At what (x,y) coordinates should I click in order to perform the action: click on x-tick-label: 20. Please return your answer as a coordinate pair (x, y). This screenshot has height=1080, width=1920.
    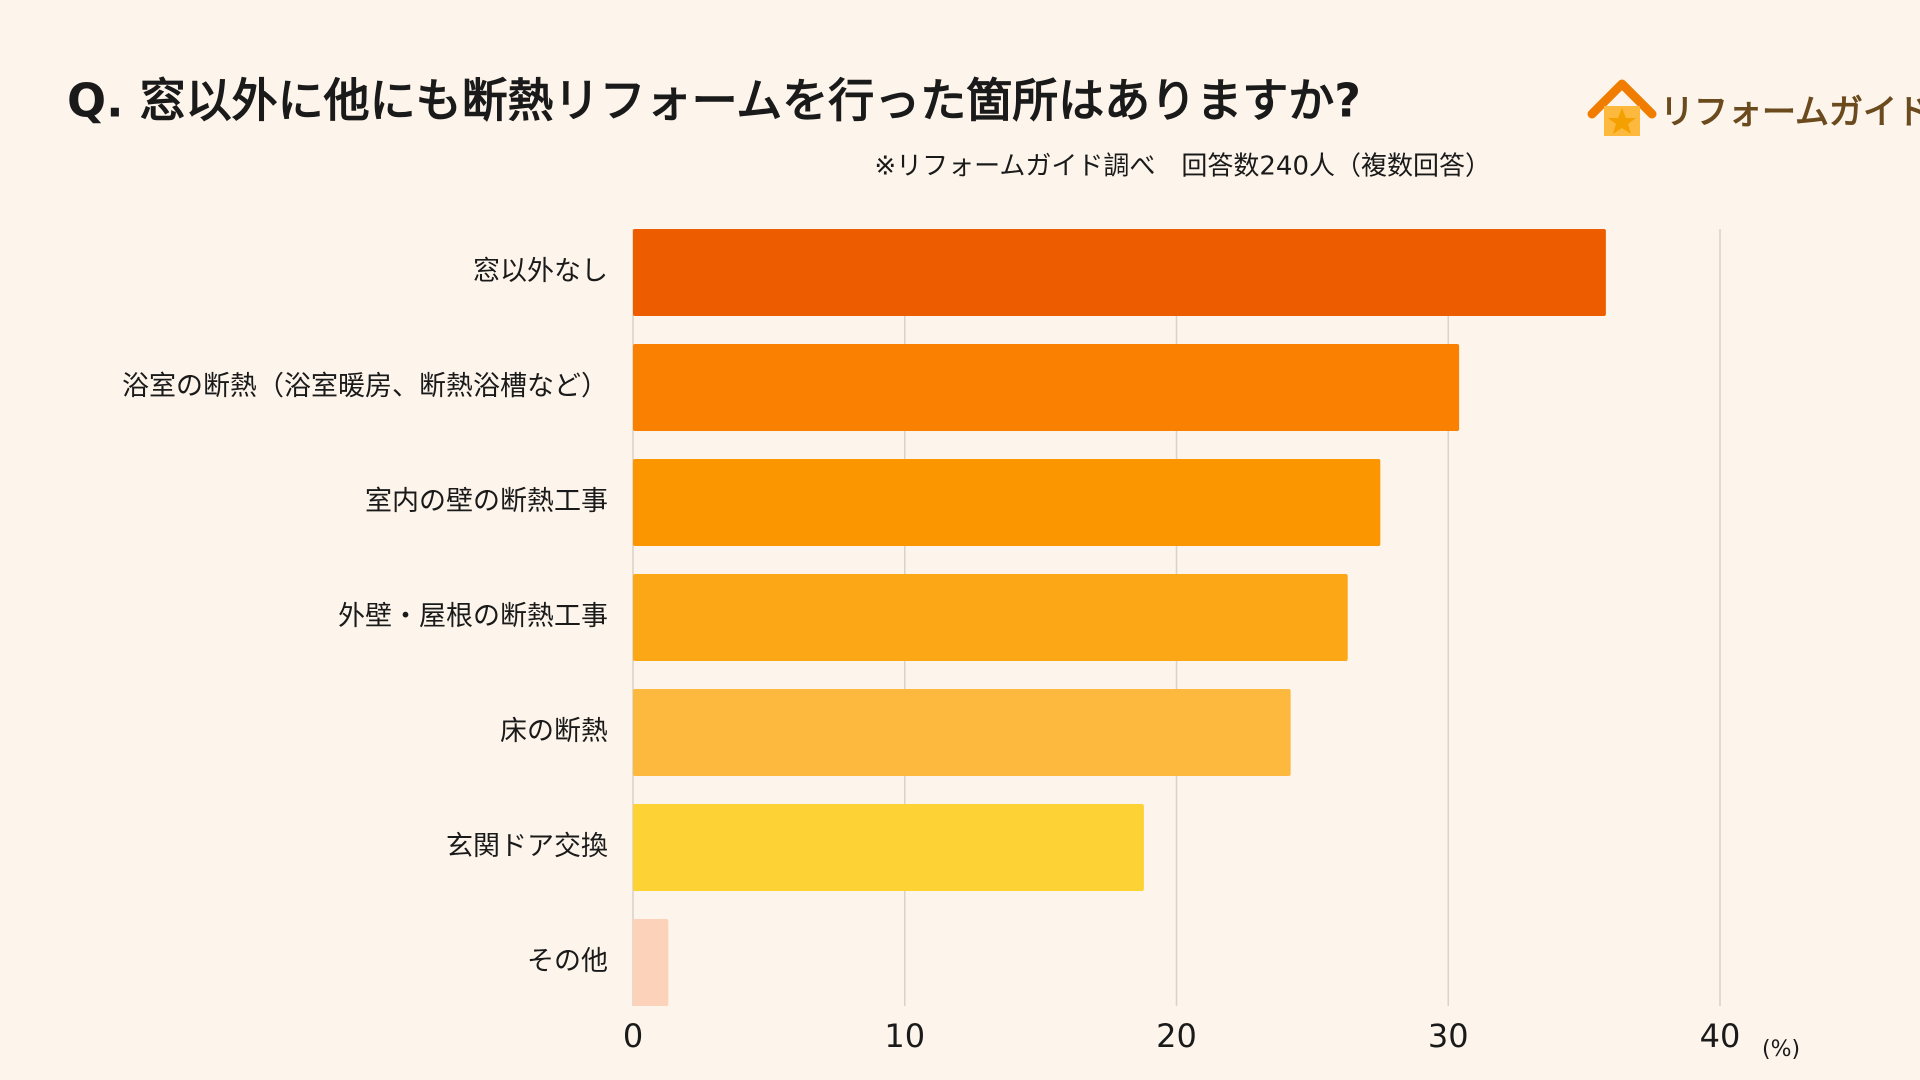
    Looking at the image, I should click on (1176, 1036).